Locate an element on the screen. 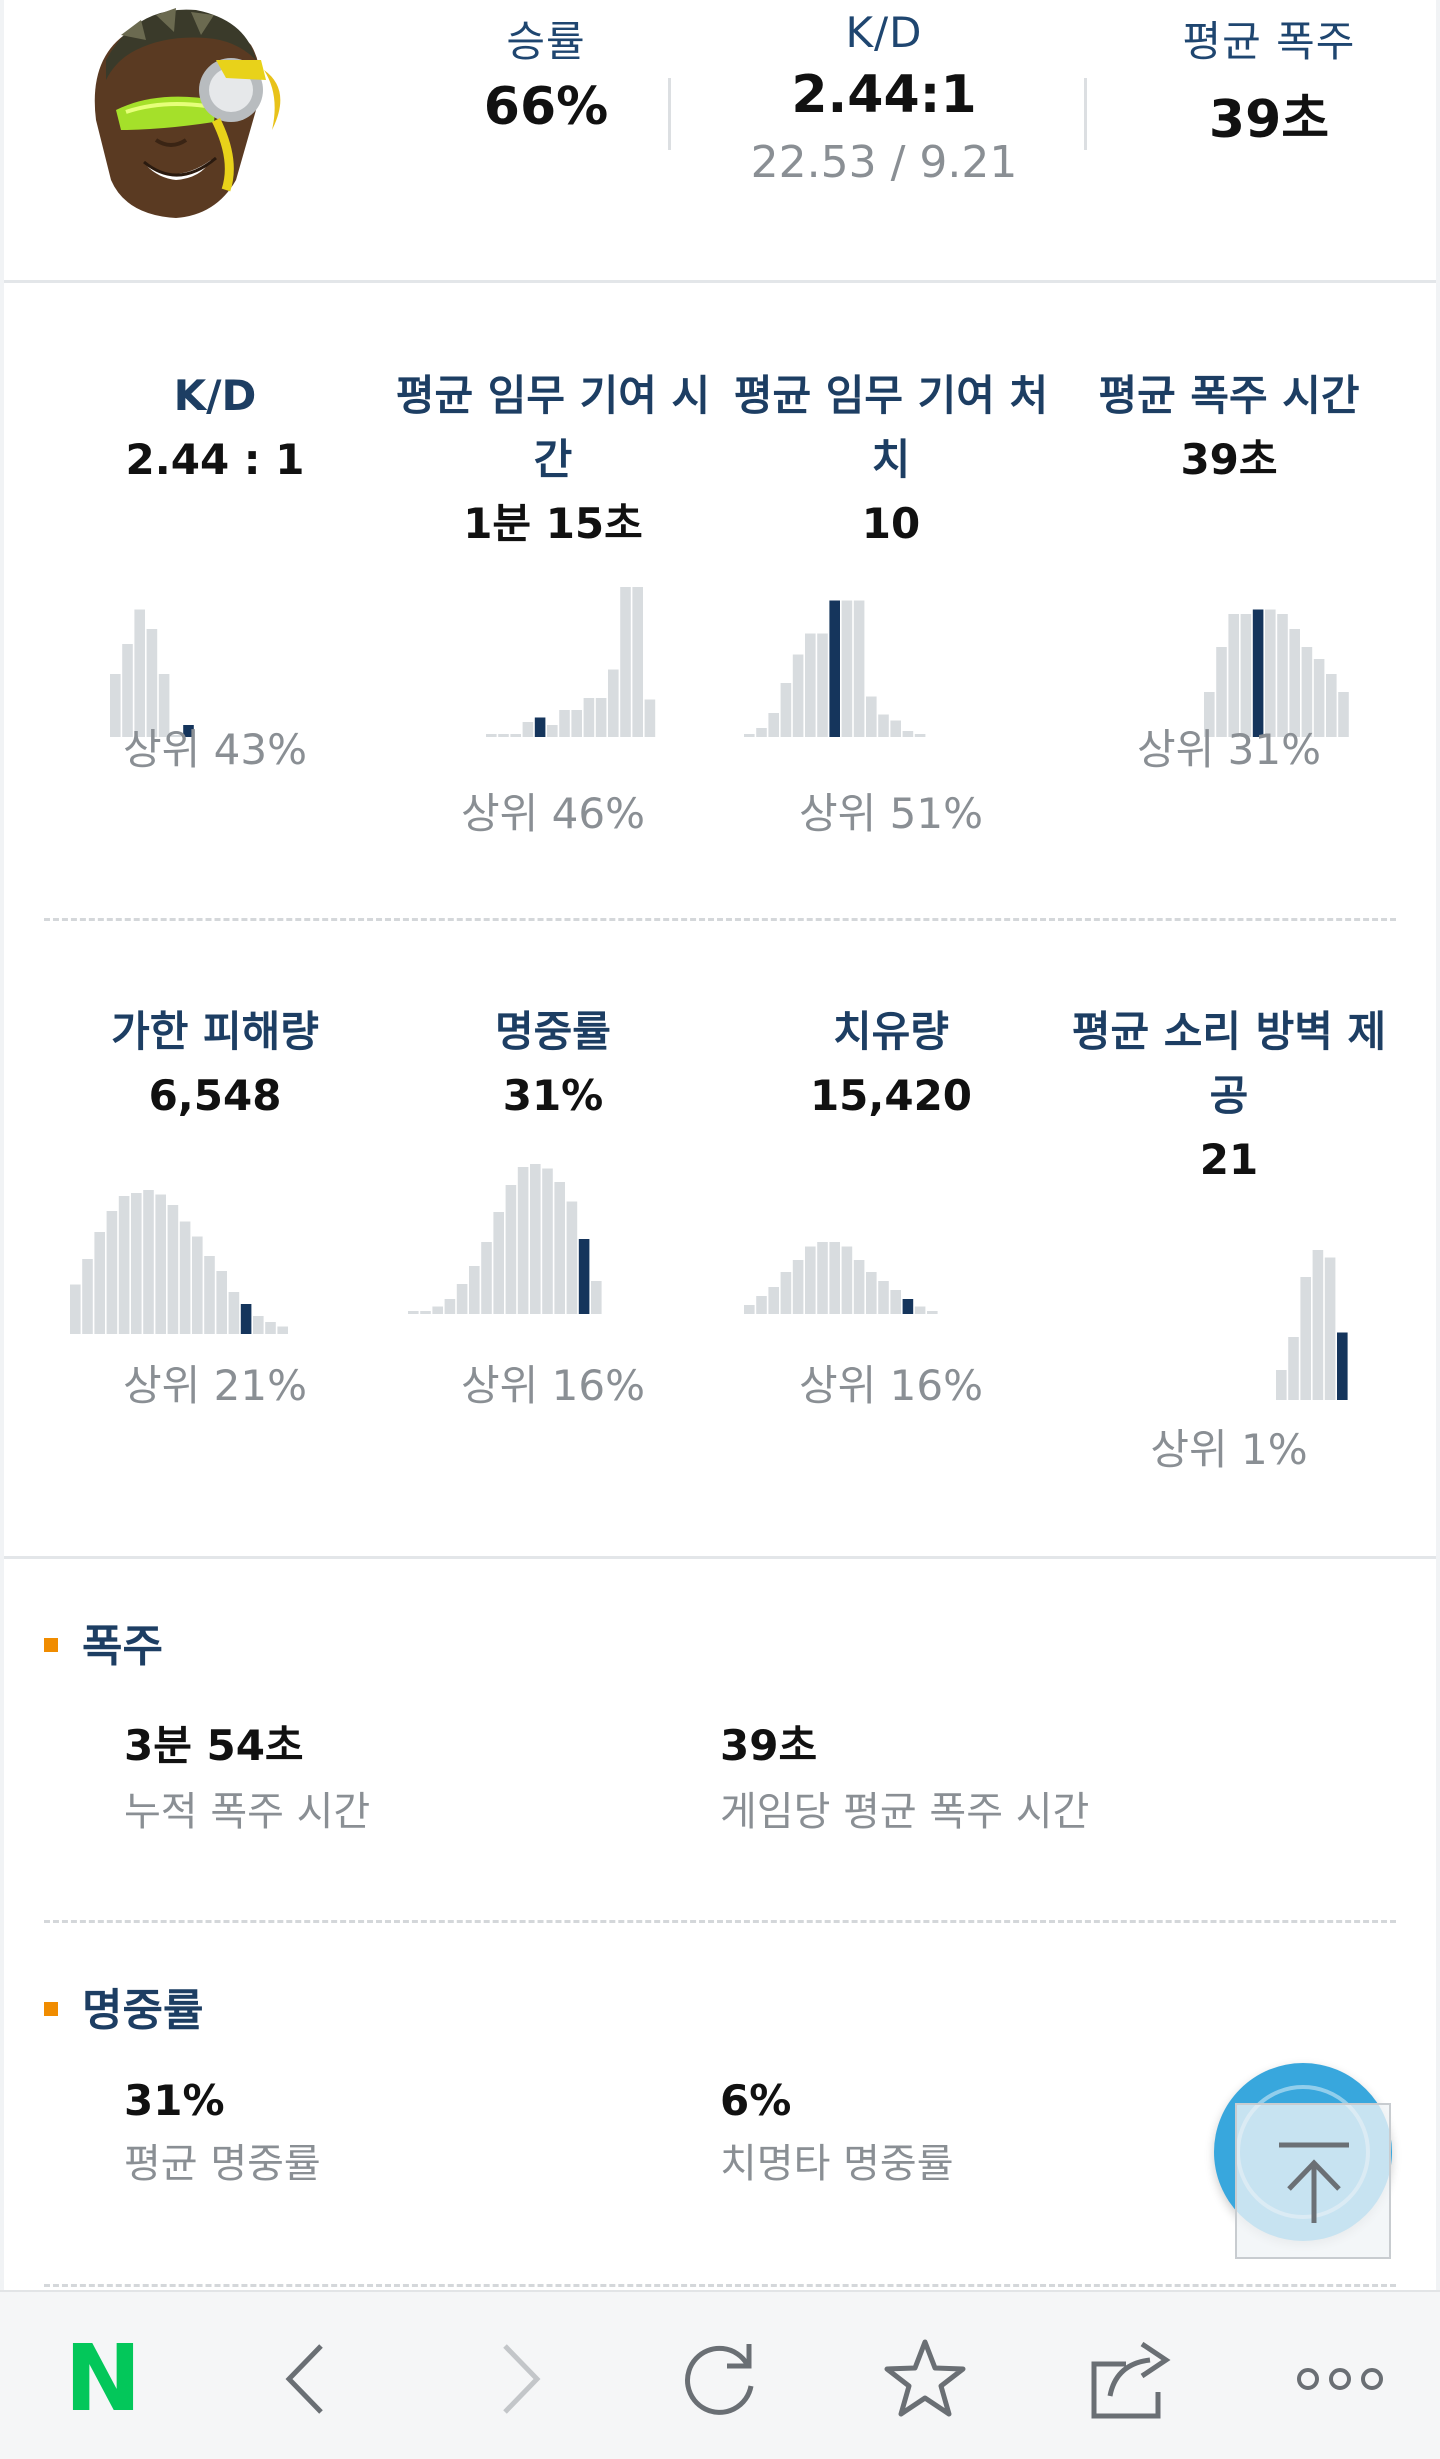 Image resolution: width=1440 pixels, height=2459 pixels. stat-objective-time-percentile: 상위 46% is located at coordinates (553, 813).